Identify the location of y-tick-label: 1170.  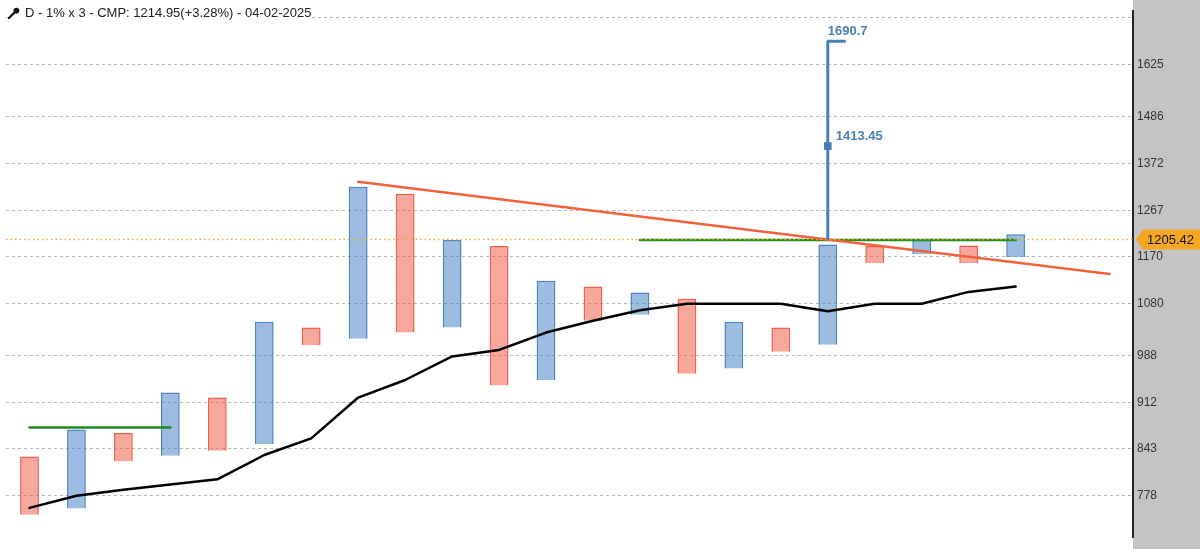
(1150, 256).